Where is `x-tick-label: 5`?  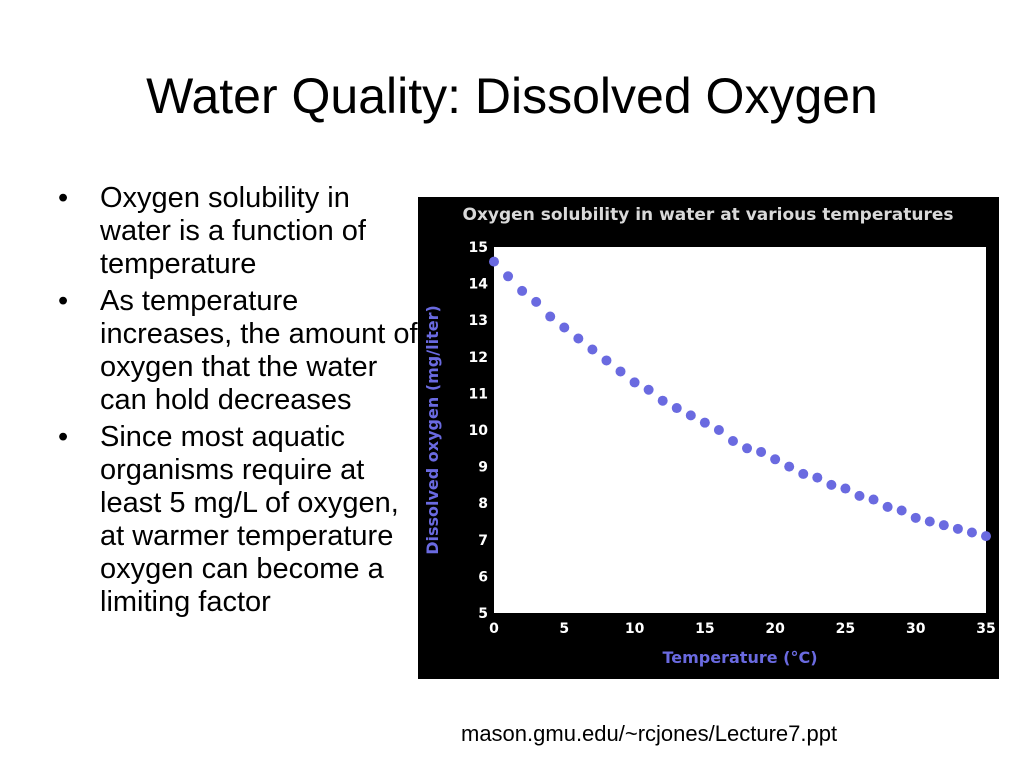 x-tick-label: 5 is located at coordinates (564, 629).